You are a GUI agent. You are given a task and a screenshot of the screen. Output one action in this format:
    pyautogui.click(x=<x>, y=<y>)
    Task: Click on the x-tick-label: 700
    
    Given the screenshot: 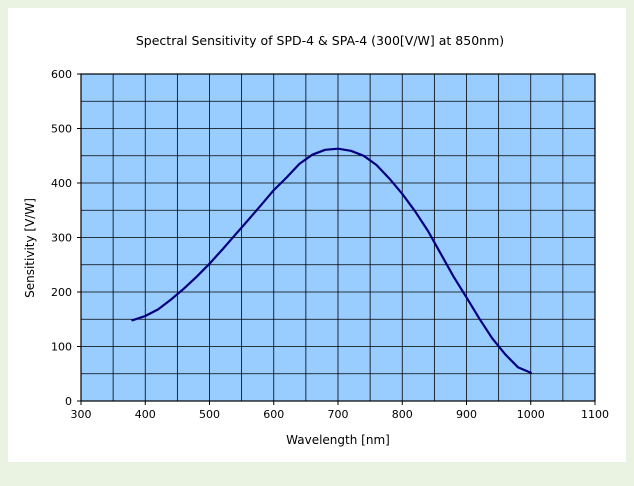 What is the action you would take?
    pyautogui.click(x=338, y=414)
    